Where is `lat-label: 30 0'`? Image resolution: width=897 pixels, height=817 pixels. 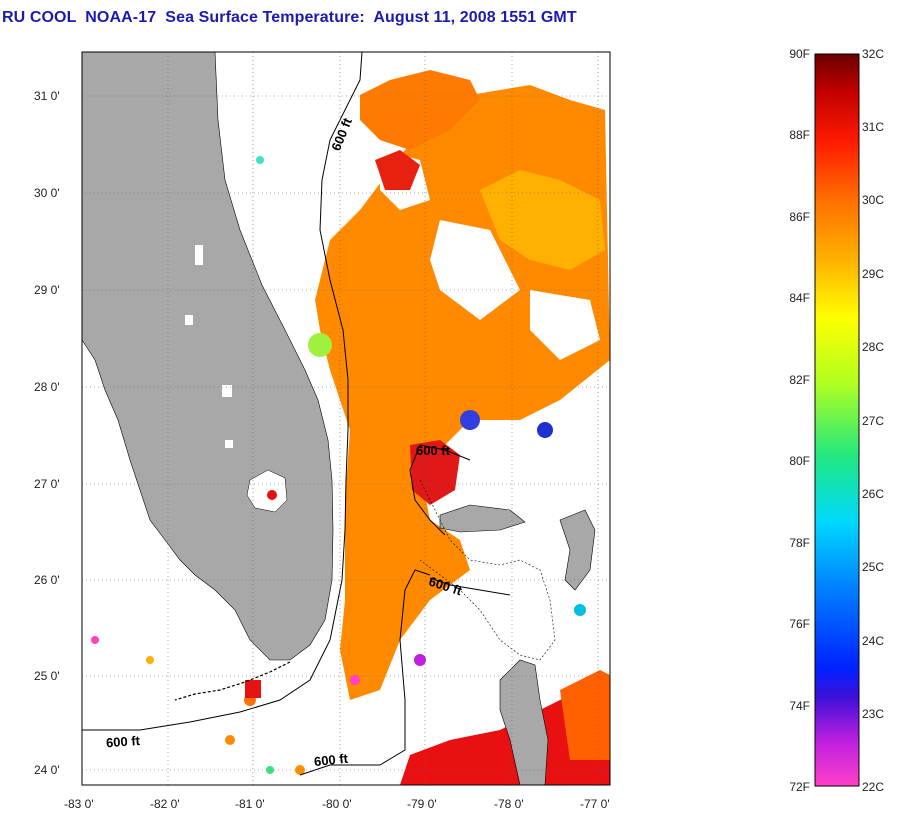
lat-label: 30 0' is located at coordinates (47, 193).